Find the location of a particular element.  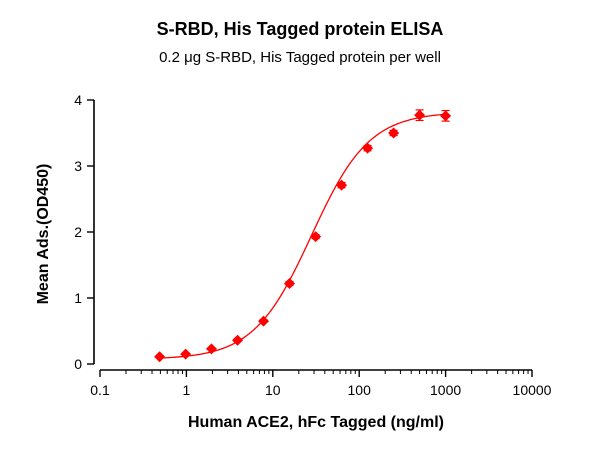

y-tick-label: 2 is located at coordinates (78, 232).